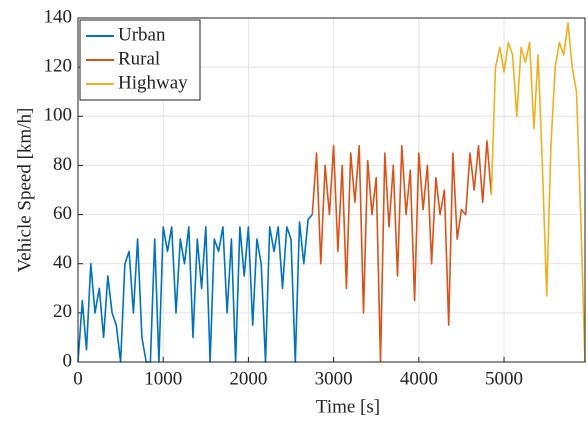  I want to click on legend-label: Rural, so click(139, 58).